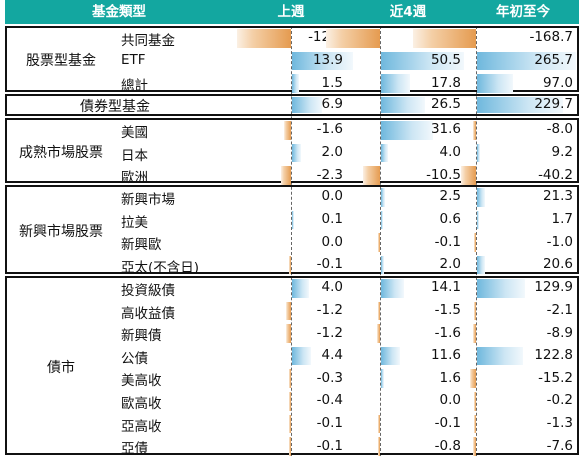  What do you see at coordinates (134, 178) in the screenshot?
I see `row-label: 歐洲` at bounding box center [134, 178].